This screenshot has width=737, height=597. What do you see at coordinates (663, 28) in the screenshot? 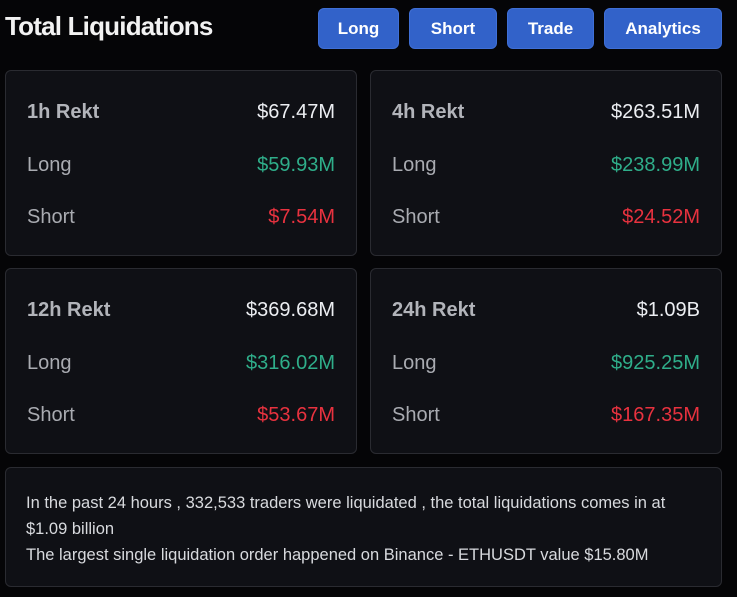
I see `analytics-button: Analytics` at bounding box center [663, 28].